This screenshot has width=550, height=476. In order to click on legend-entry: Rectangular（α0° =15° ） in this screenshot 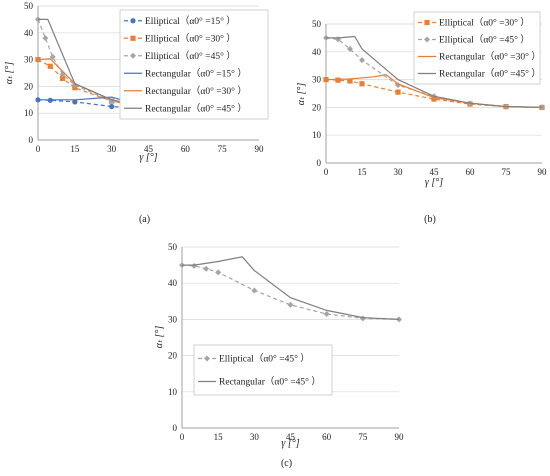, I will do `click(196, 73)`.